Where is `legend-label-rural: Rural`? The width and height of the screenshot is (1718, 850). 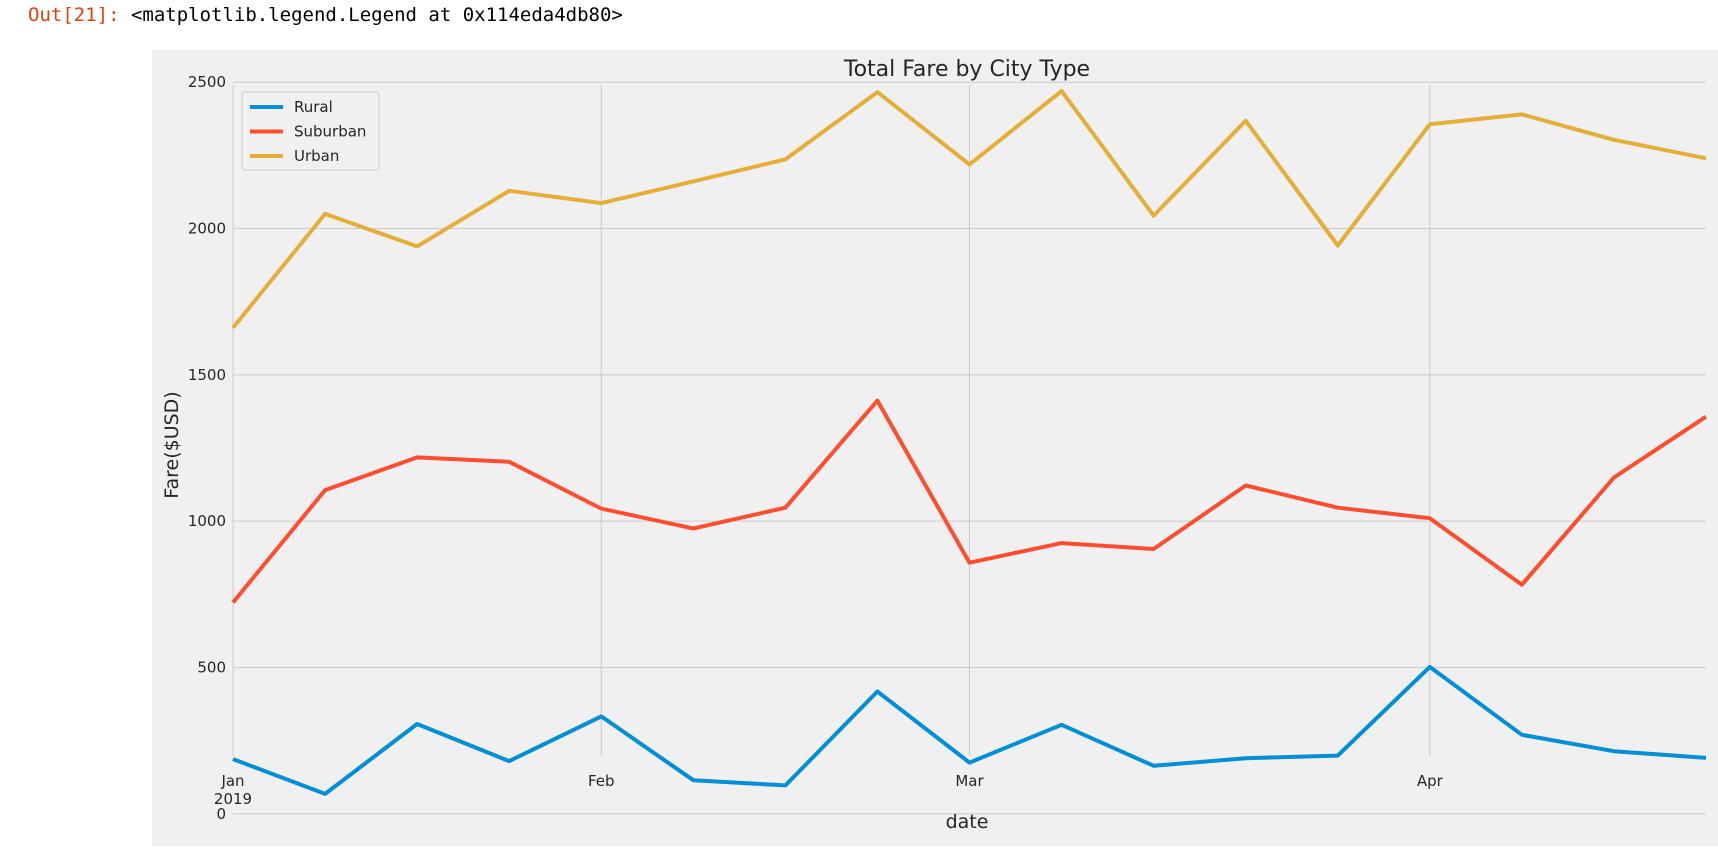 legend-label-rural: Rural is located at coordinates (313, 107).